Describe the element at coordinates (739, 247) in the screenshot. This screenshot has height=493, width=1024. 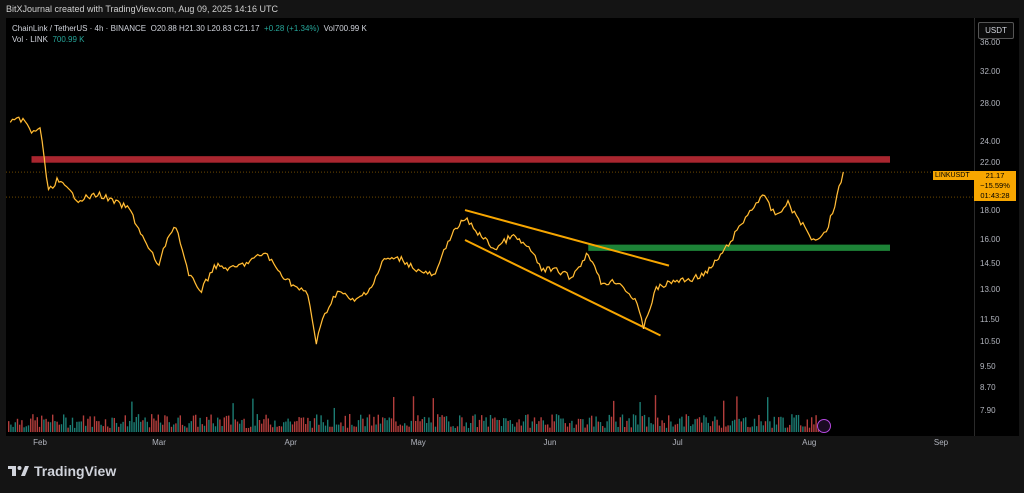
I see `support-zone` at that location.